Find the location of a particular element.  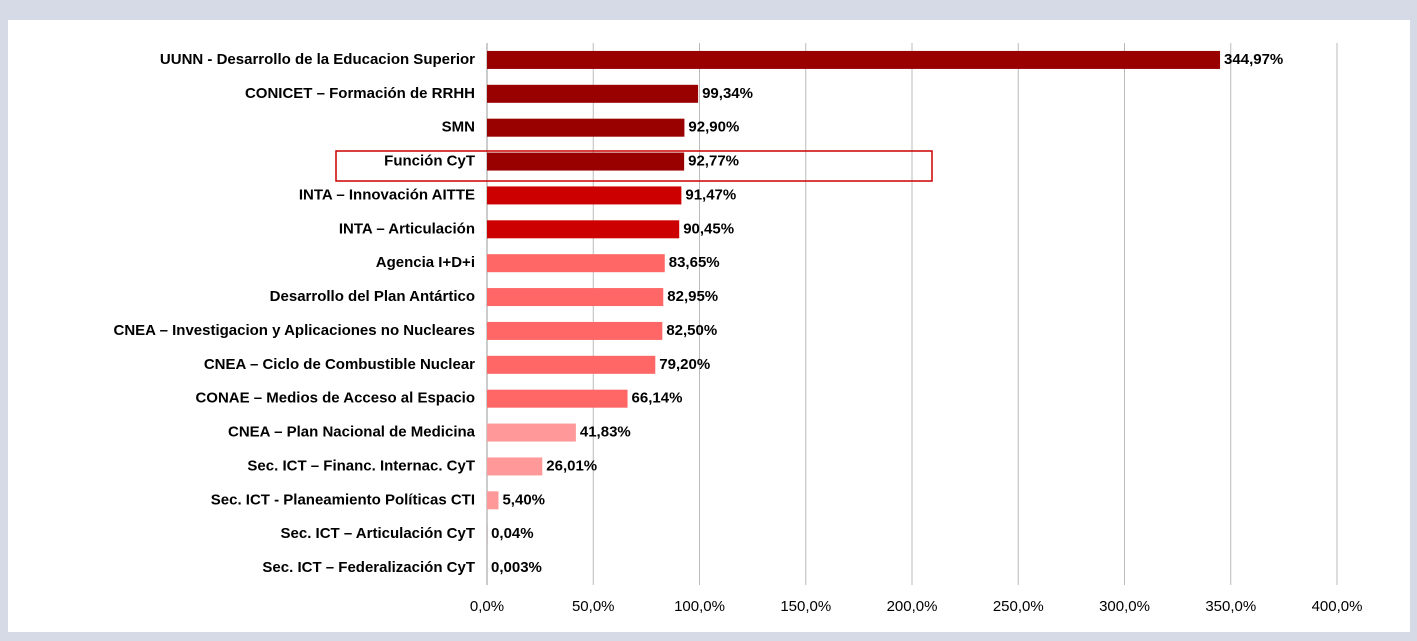

value-label: 99,34% is located at coordinates (727, 93).